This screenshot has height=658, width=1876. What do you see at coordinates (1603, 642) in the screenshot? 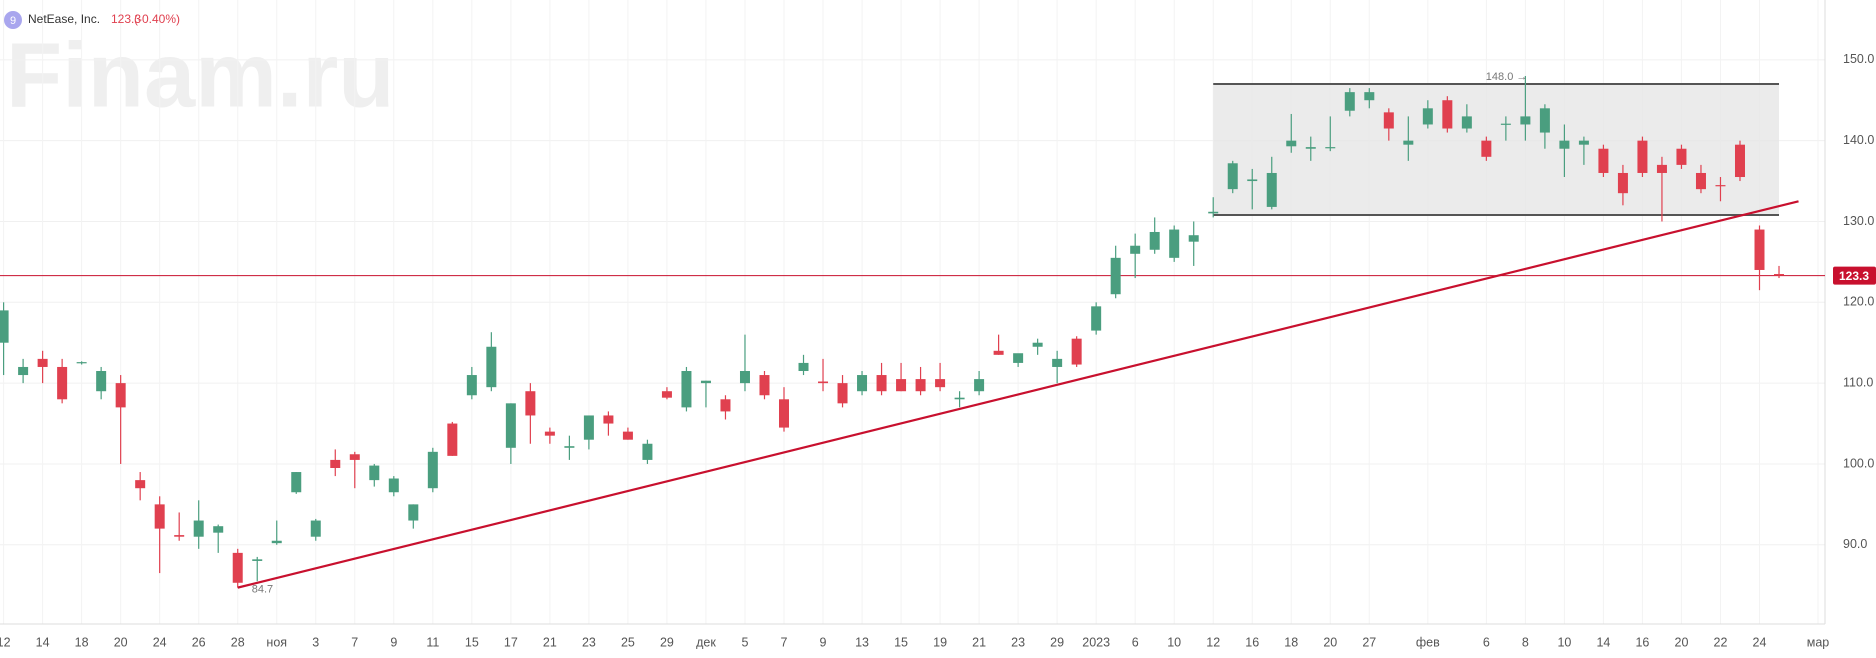
I see `x-tick-label: 14` at bounding box center [1603, 642].